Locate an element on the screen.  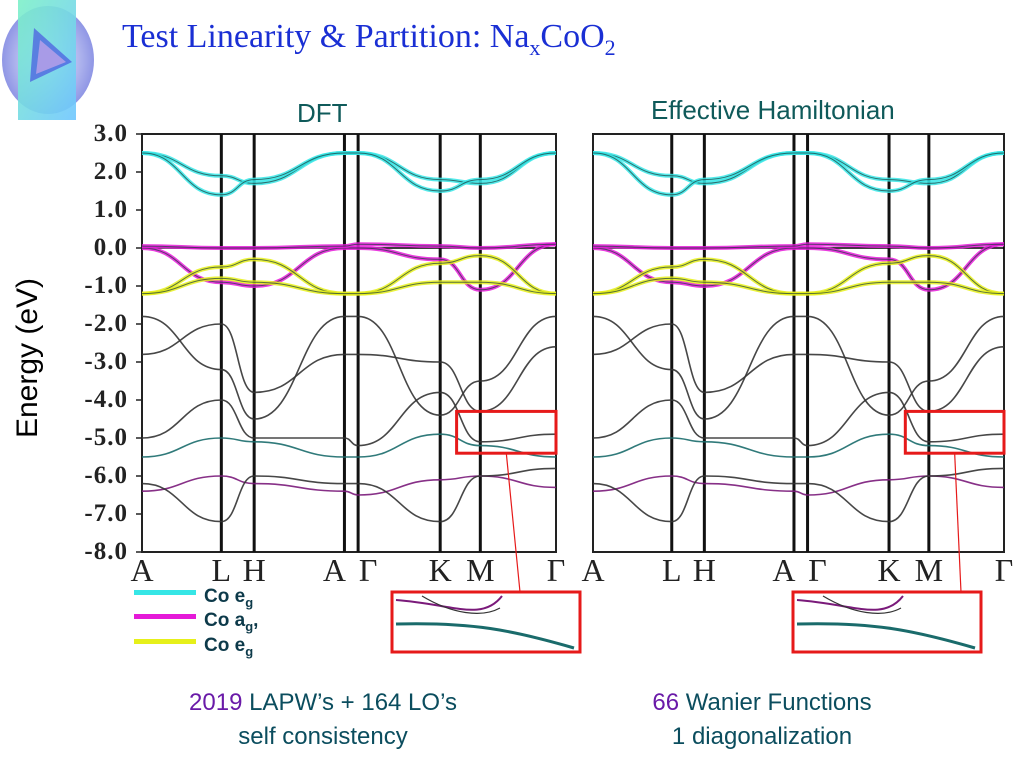
y-tick-label: -1.0 is located at coordinates (106, 285).